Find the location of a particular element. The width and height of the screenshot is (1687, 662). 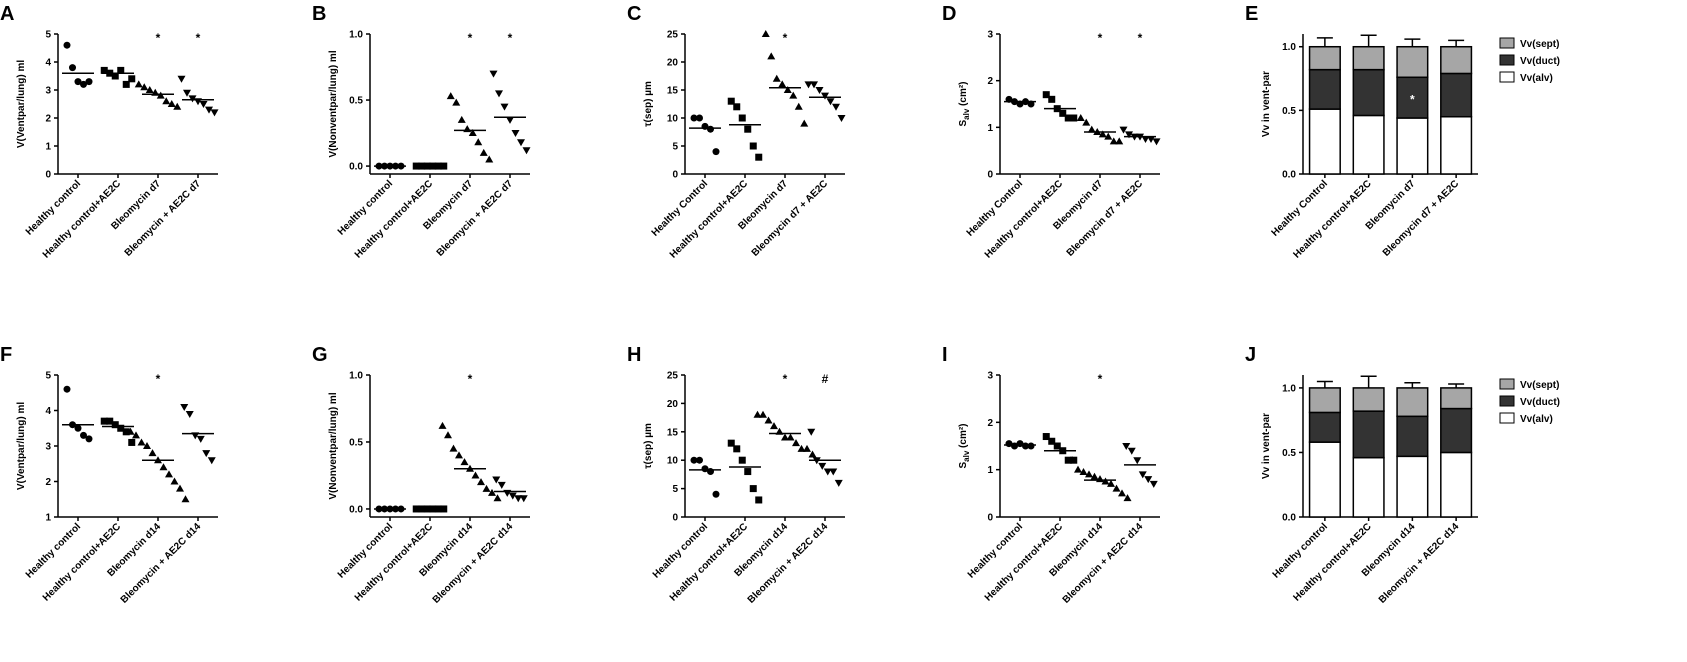

y-tick-label: 0.5 is located at coordinates (1289, 453).